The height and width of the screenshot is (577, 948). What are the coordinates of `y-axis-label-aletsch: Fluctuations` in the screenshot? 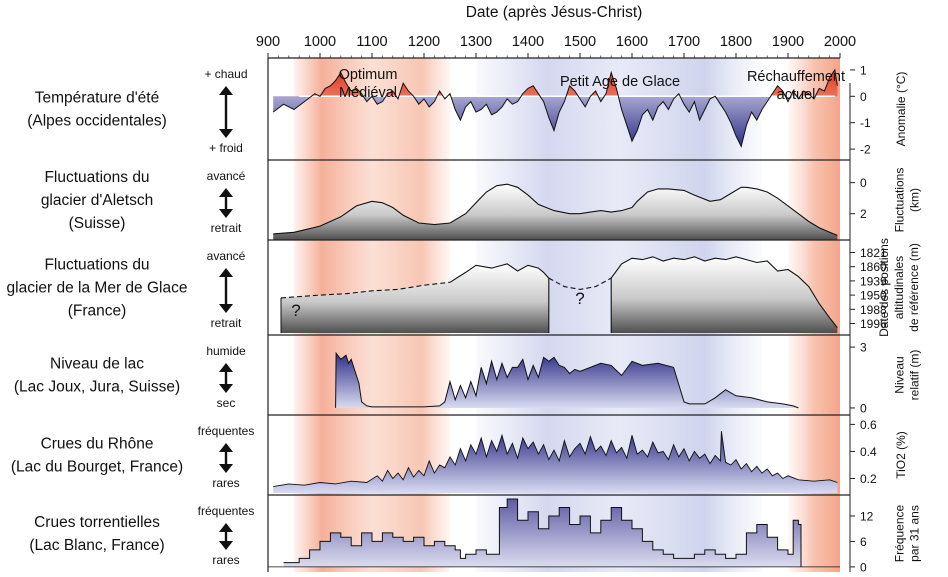 It's located at (900, 200).